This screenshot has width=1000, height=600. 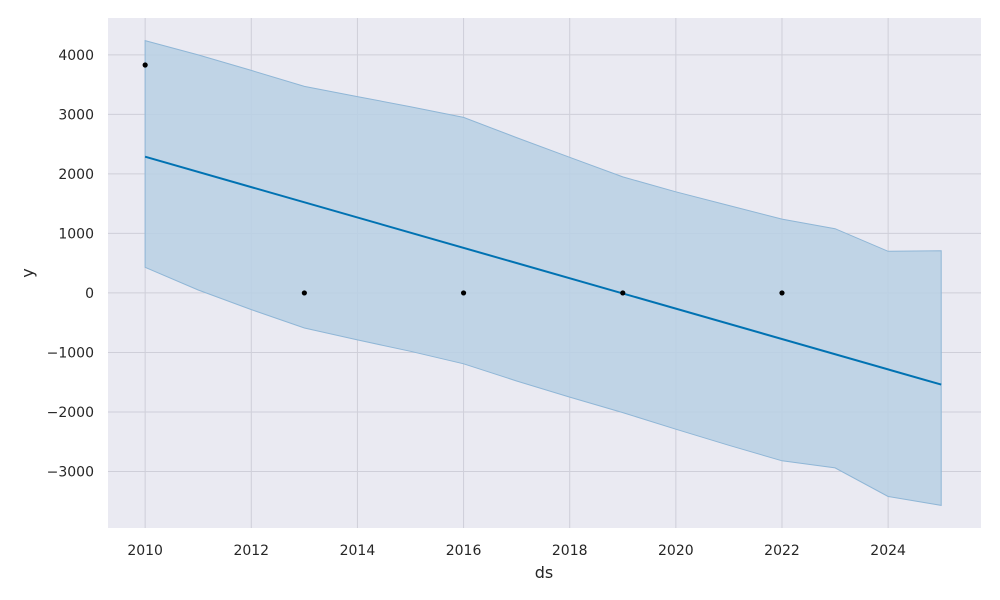 I want to click on y-tick-label: 0, so click(x=89, y=294).